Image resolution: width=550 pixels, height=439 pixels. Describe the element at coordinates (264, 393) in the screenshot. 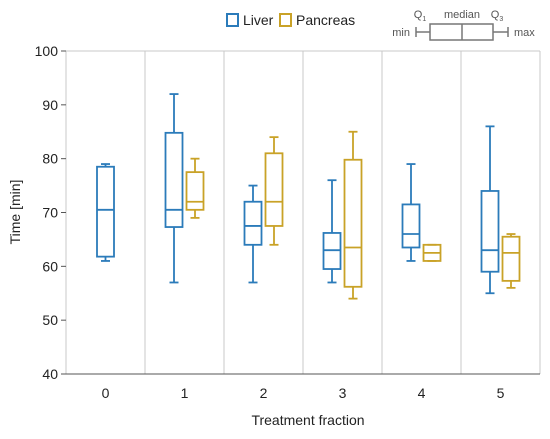

I see `x-tick-label: 2` at that location.